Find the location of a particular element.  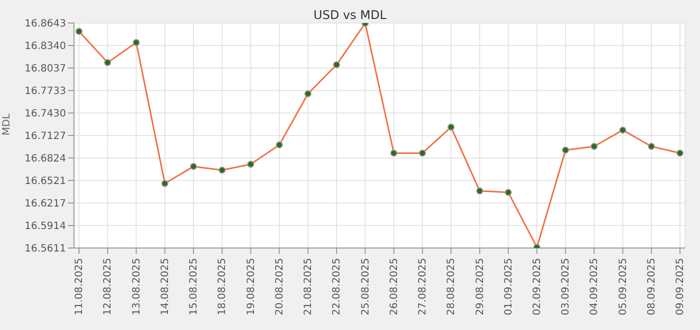

y-tick-label: 16.6824 is located at coordinates (45, 159).